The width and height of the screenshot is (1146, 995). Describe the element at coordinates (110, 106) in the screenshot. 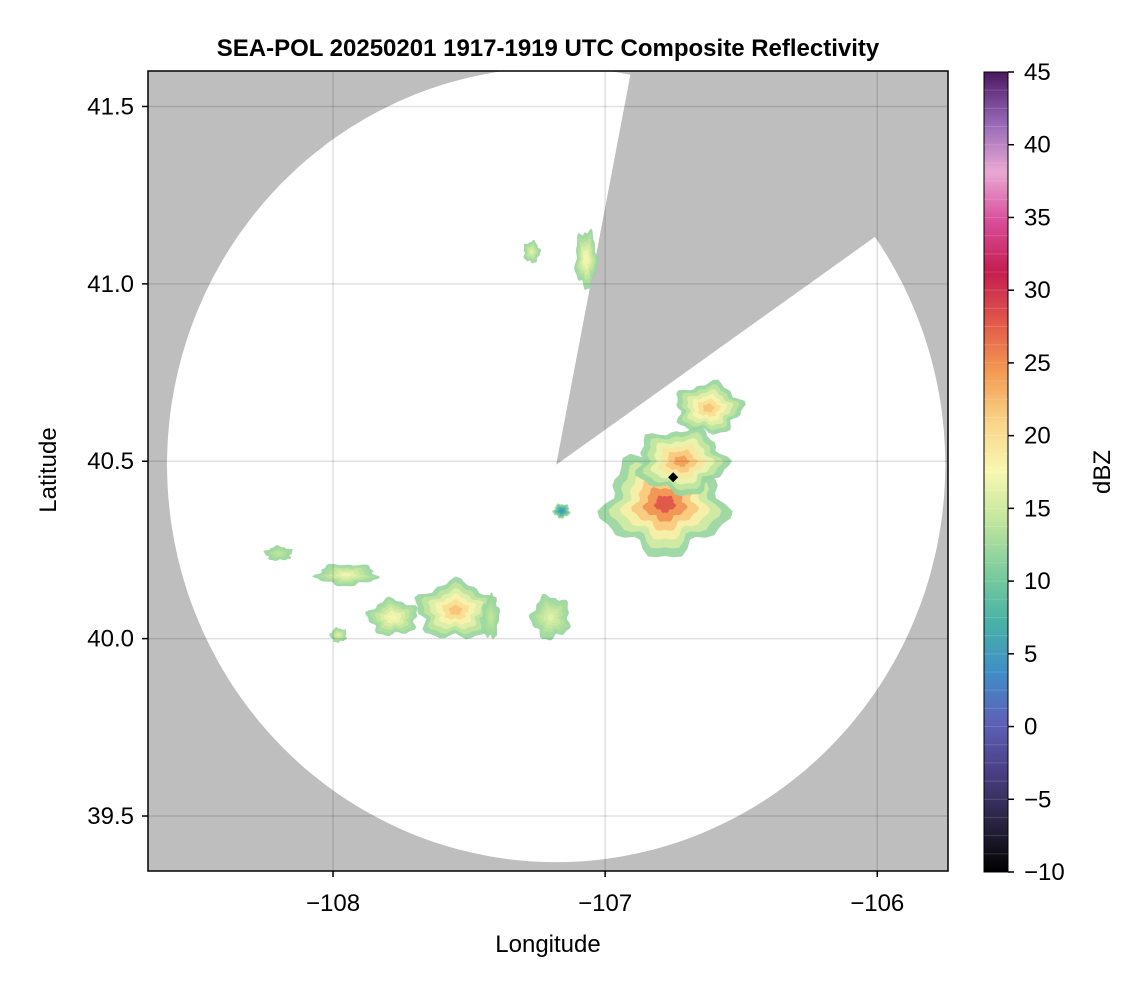

I see `y-tick-label: 41.5` at that location.